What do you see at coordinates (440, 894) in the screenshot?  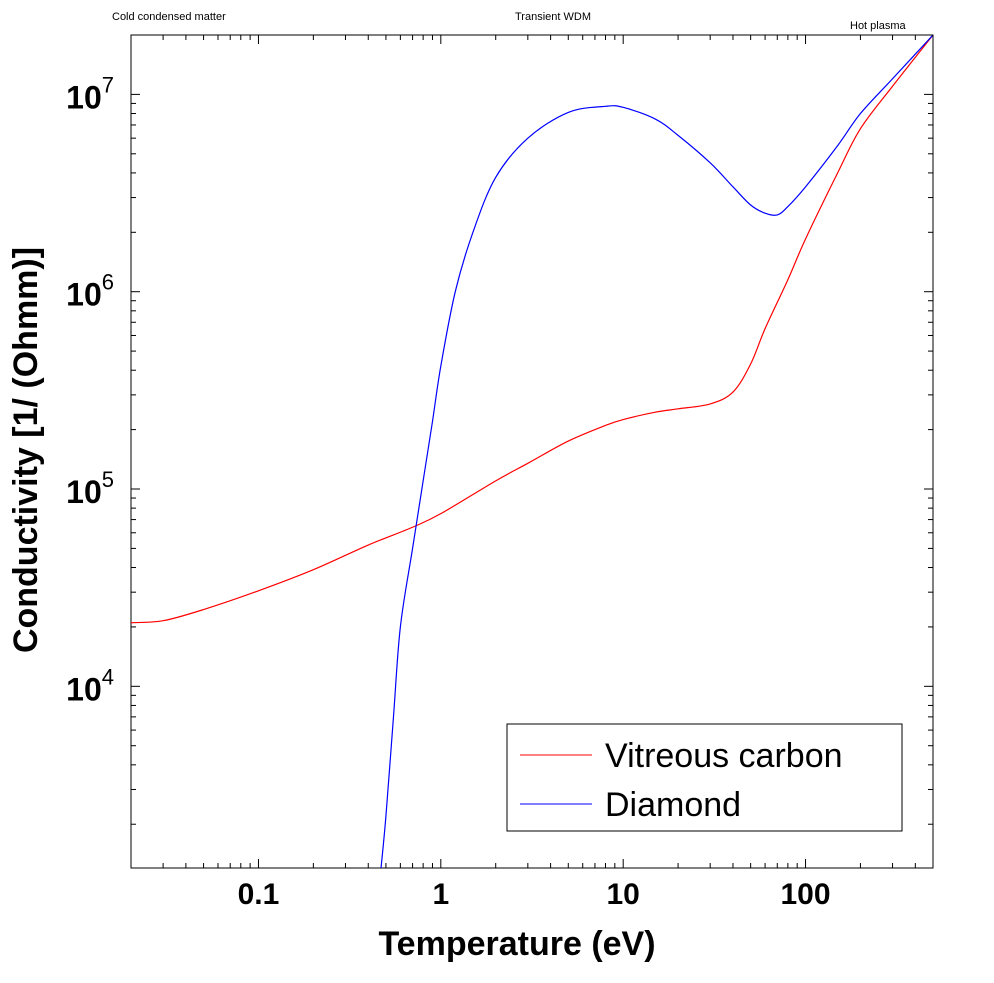 I see `x-tick-label: 1` at bounding box center [440, 894].